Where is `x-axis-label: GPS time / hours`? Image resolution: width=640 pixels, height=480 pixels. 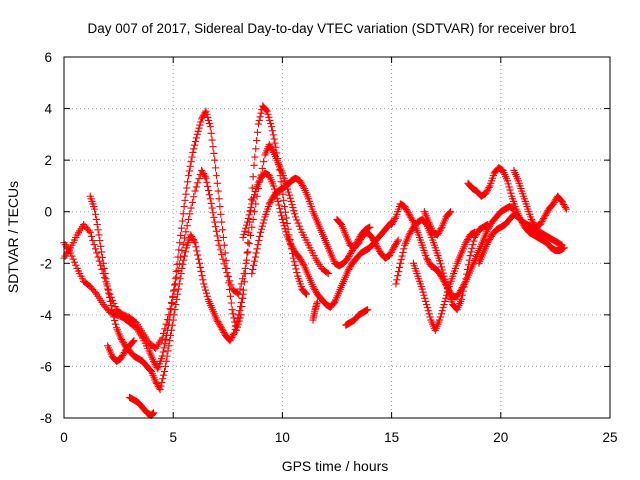
x-axis-label: GPS time / hours is located at coordinates (335, 466).